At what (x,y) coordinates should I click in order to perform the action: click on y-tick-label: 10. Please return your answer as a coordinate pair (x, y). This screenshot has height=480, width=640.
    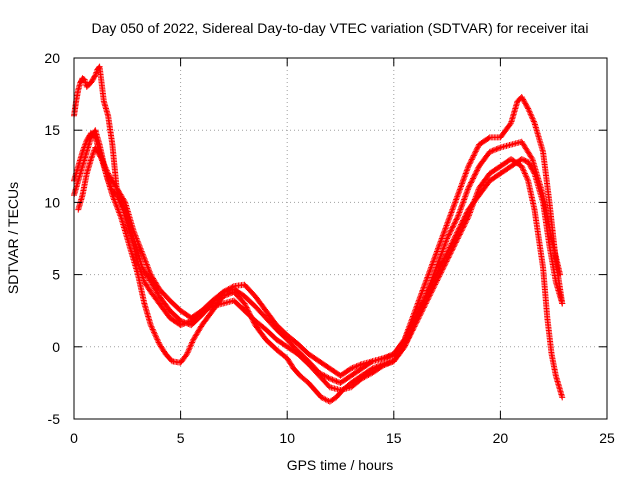
    Looking at the image, I should click on (52, 202).